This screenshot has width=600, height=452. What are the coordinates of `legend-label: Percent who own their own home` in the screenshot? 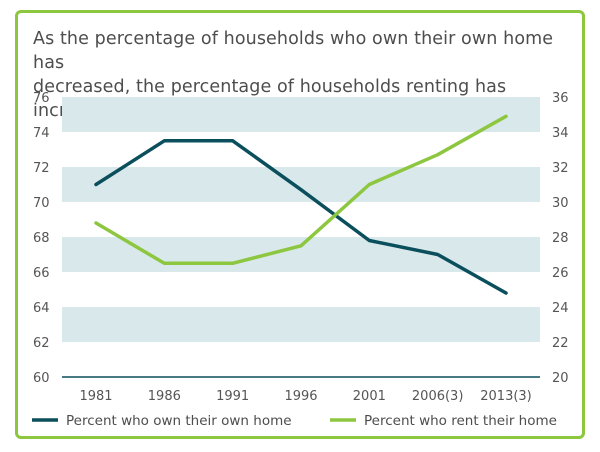 It's located at (179, 421).